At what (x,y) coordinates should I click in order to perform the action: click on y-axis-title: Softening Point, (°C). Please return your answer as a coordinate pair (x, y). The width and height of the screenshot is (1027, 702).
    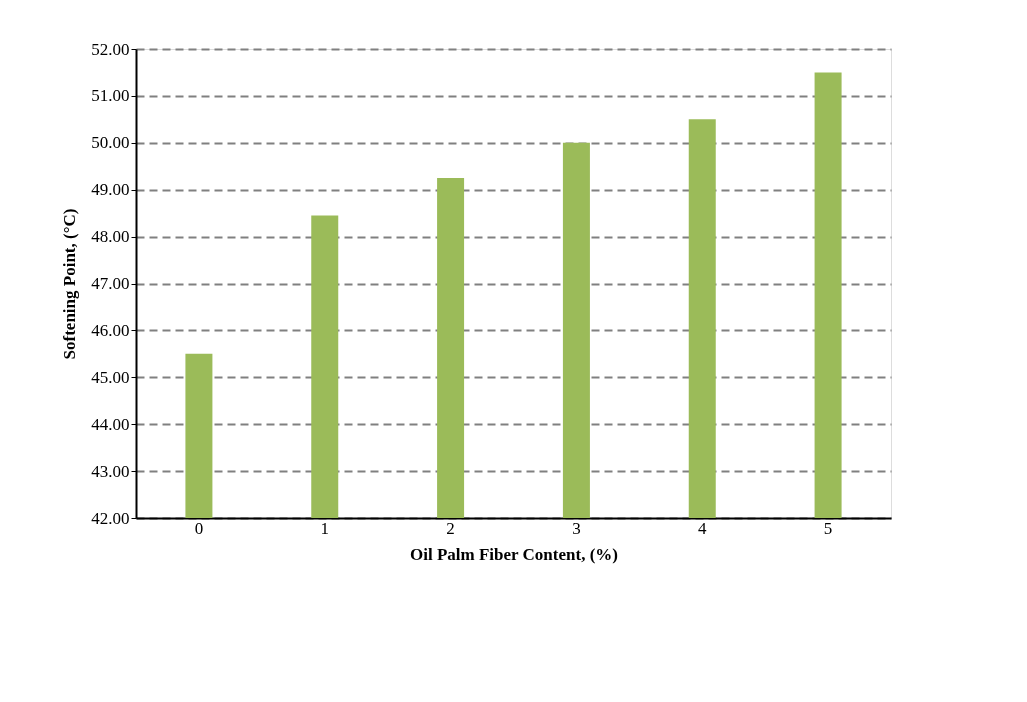
    Looking at the image, I should click on (70, 284).